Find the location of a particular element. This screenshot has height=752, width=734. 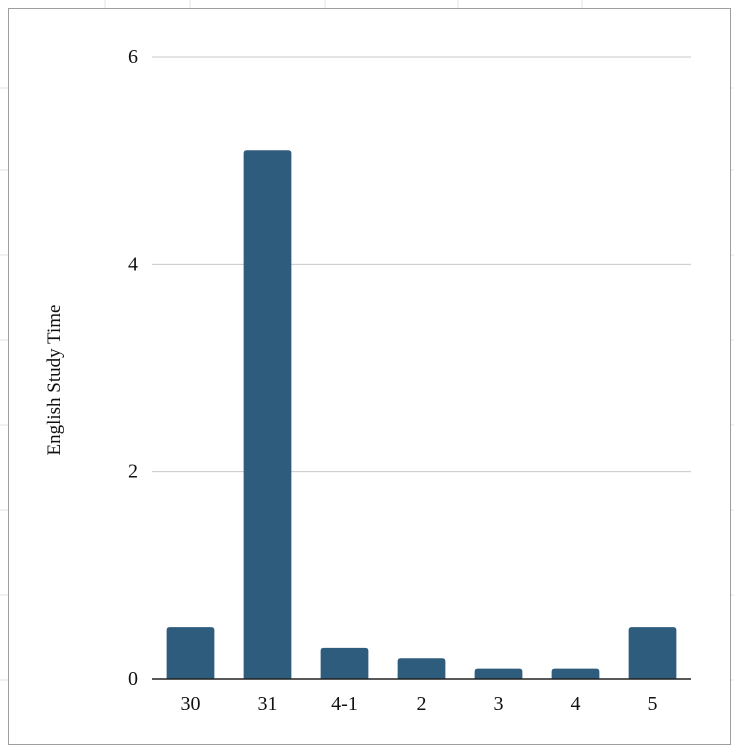

x-tick-label: 3 is located at coordinates (499, 704).